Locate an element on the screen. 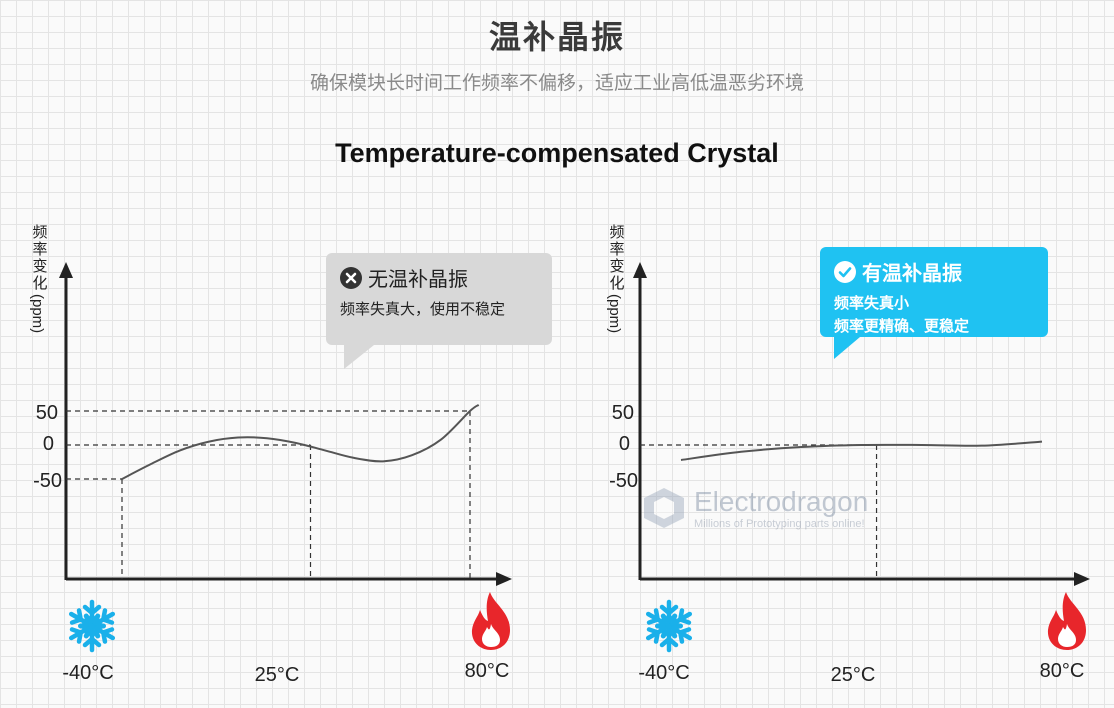 The image size is (1114, 708). brand-logo-icon is located at coordinates (664, 508).